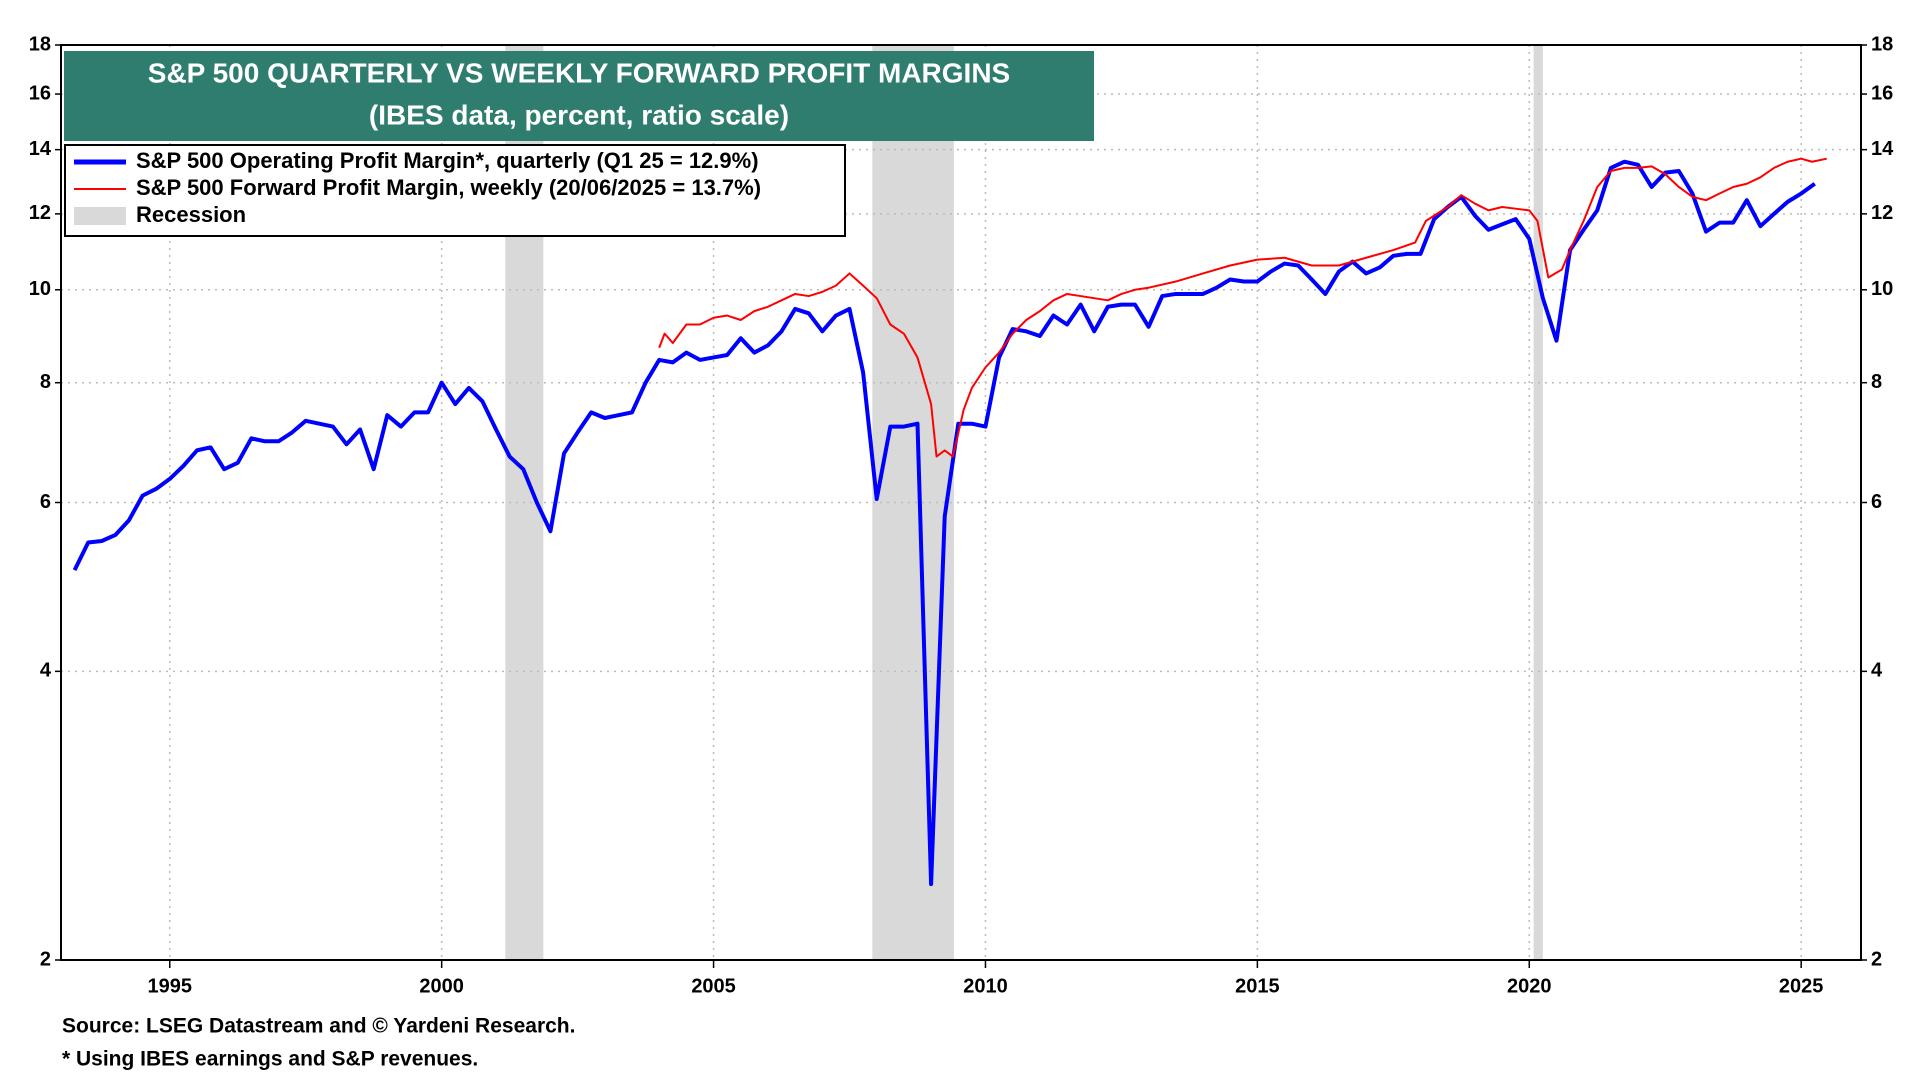 Image resolution: width=1920 pixels, height=1080 pixels. I want to click on y2-tick-label: 6, so click(1876, 502).